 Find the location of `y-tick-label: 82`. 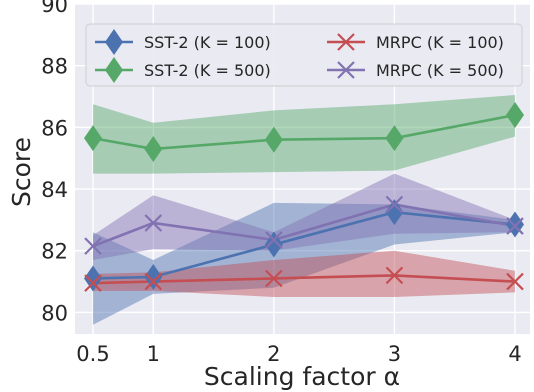

y-tick-label: 82 is located at coordinates (54, 252).